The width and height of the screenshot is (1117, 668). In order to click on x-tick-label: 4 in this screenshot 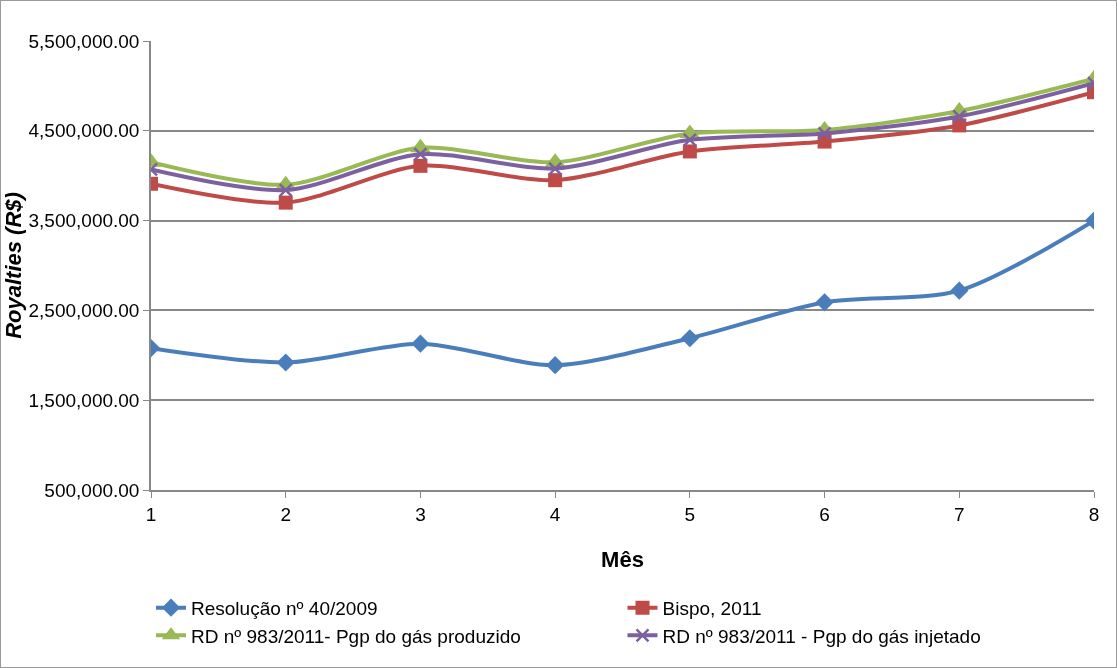, I will do `click(555, 514)`.